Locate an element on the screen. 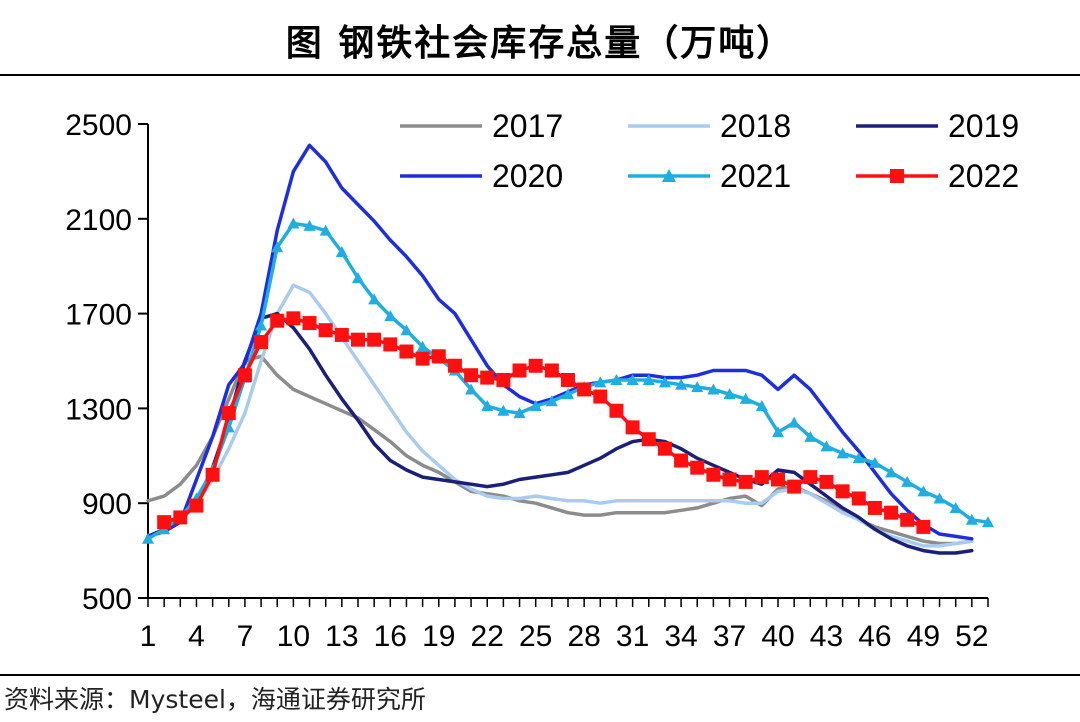 This screenshot has height=722, width=1080. source-note: 资料来源：Mysteel，海通证券研究所 is located at coordinates (215, 699).